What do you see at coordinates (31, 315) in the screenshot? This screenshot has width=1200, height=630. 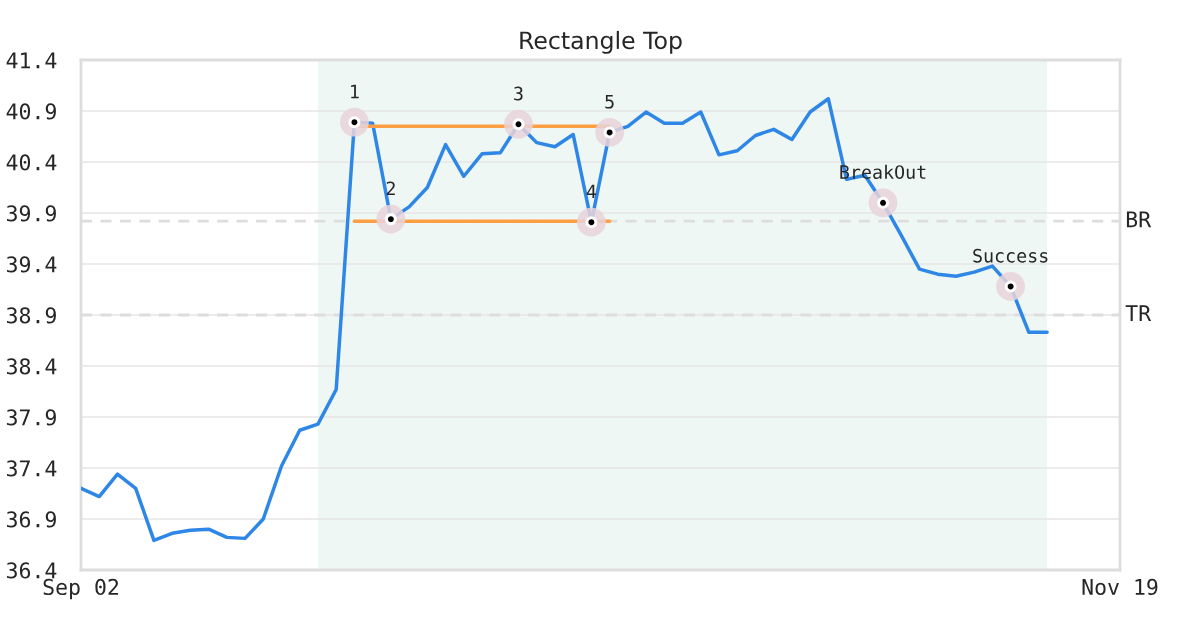 I see `y-tick-label: 38.9` at bounding box center [31, 315].